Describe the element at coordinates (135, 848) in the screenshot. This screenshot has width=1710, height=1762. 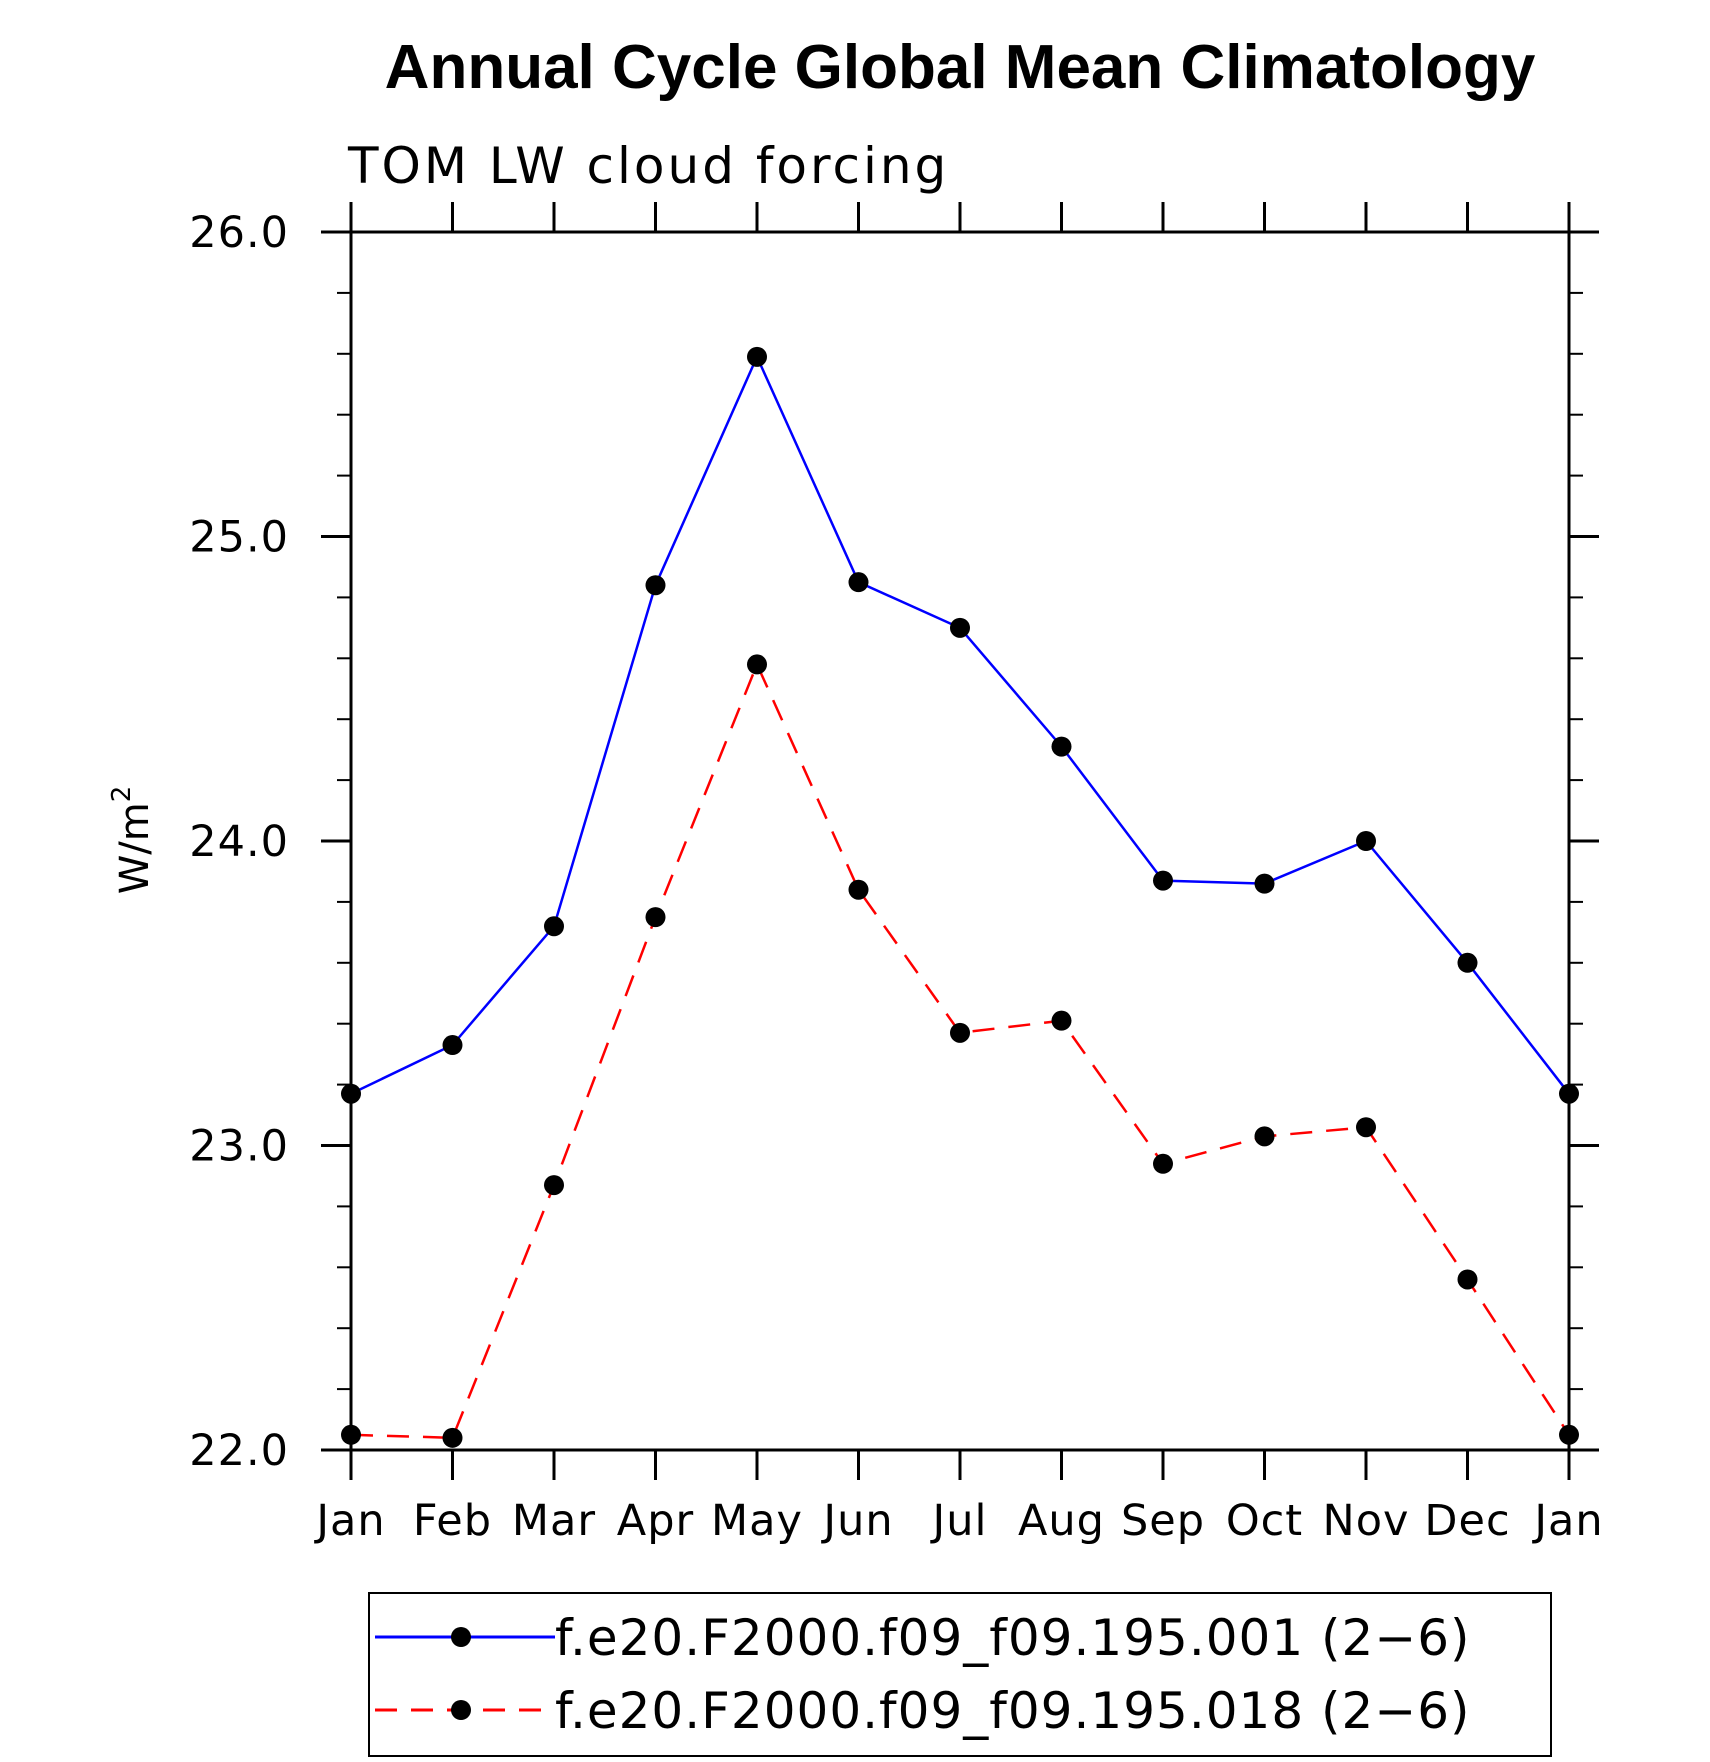
I see `y-axis-label-main: W/m` at that location.